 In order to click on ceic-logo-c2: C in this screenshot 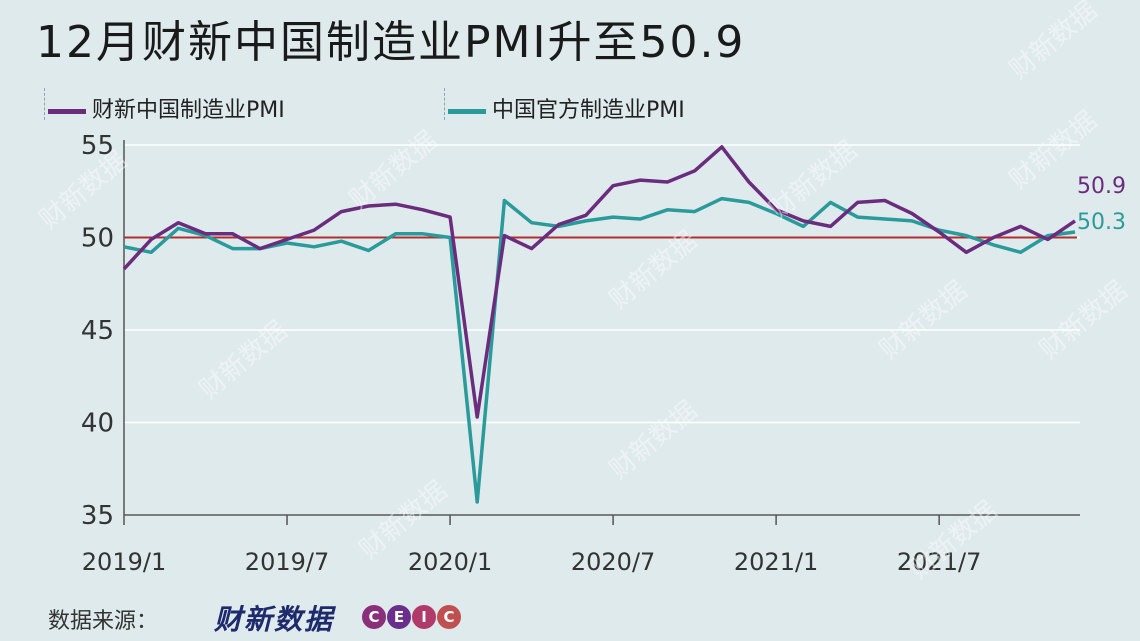, I will do `click(449, 617)`.